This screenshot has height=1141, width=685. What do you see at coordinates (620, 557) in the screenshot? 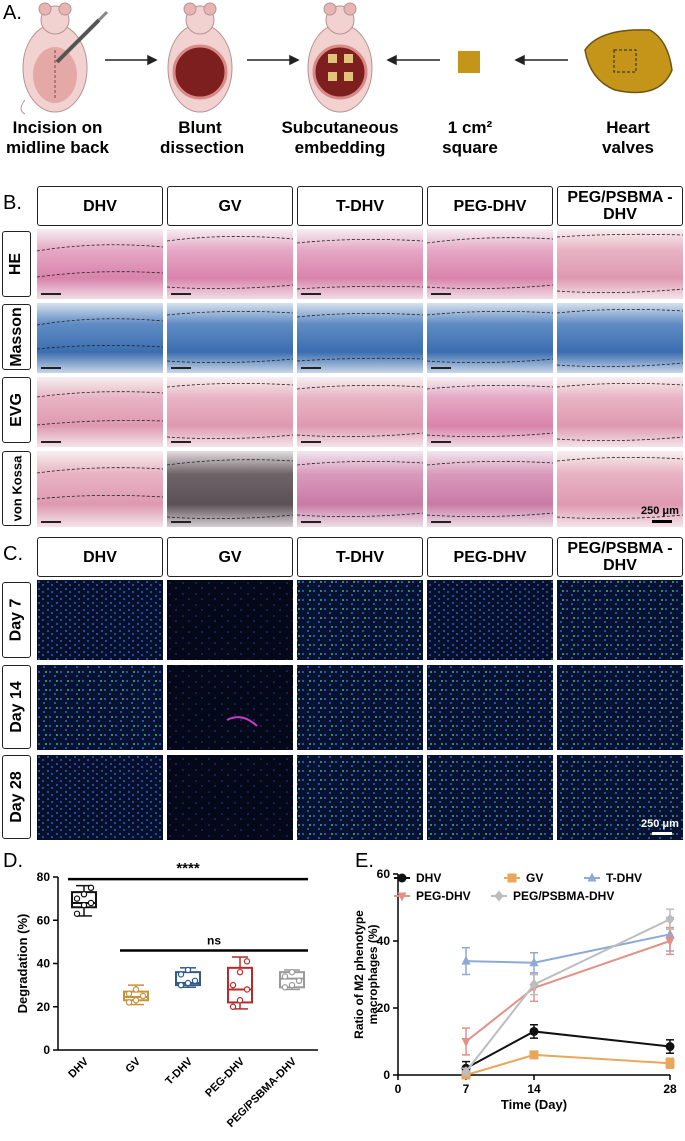
I see `panel-c-col-peg-psbma-dhv: PEG/PSBMA -DHV` at bounding box center [620, 557].